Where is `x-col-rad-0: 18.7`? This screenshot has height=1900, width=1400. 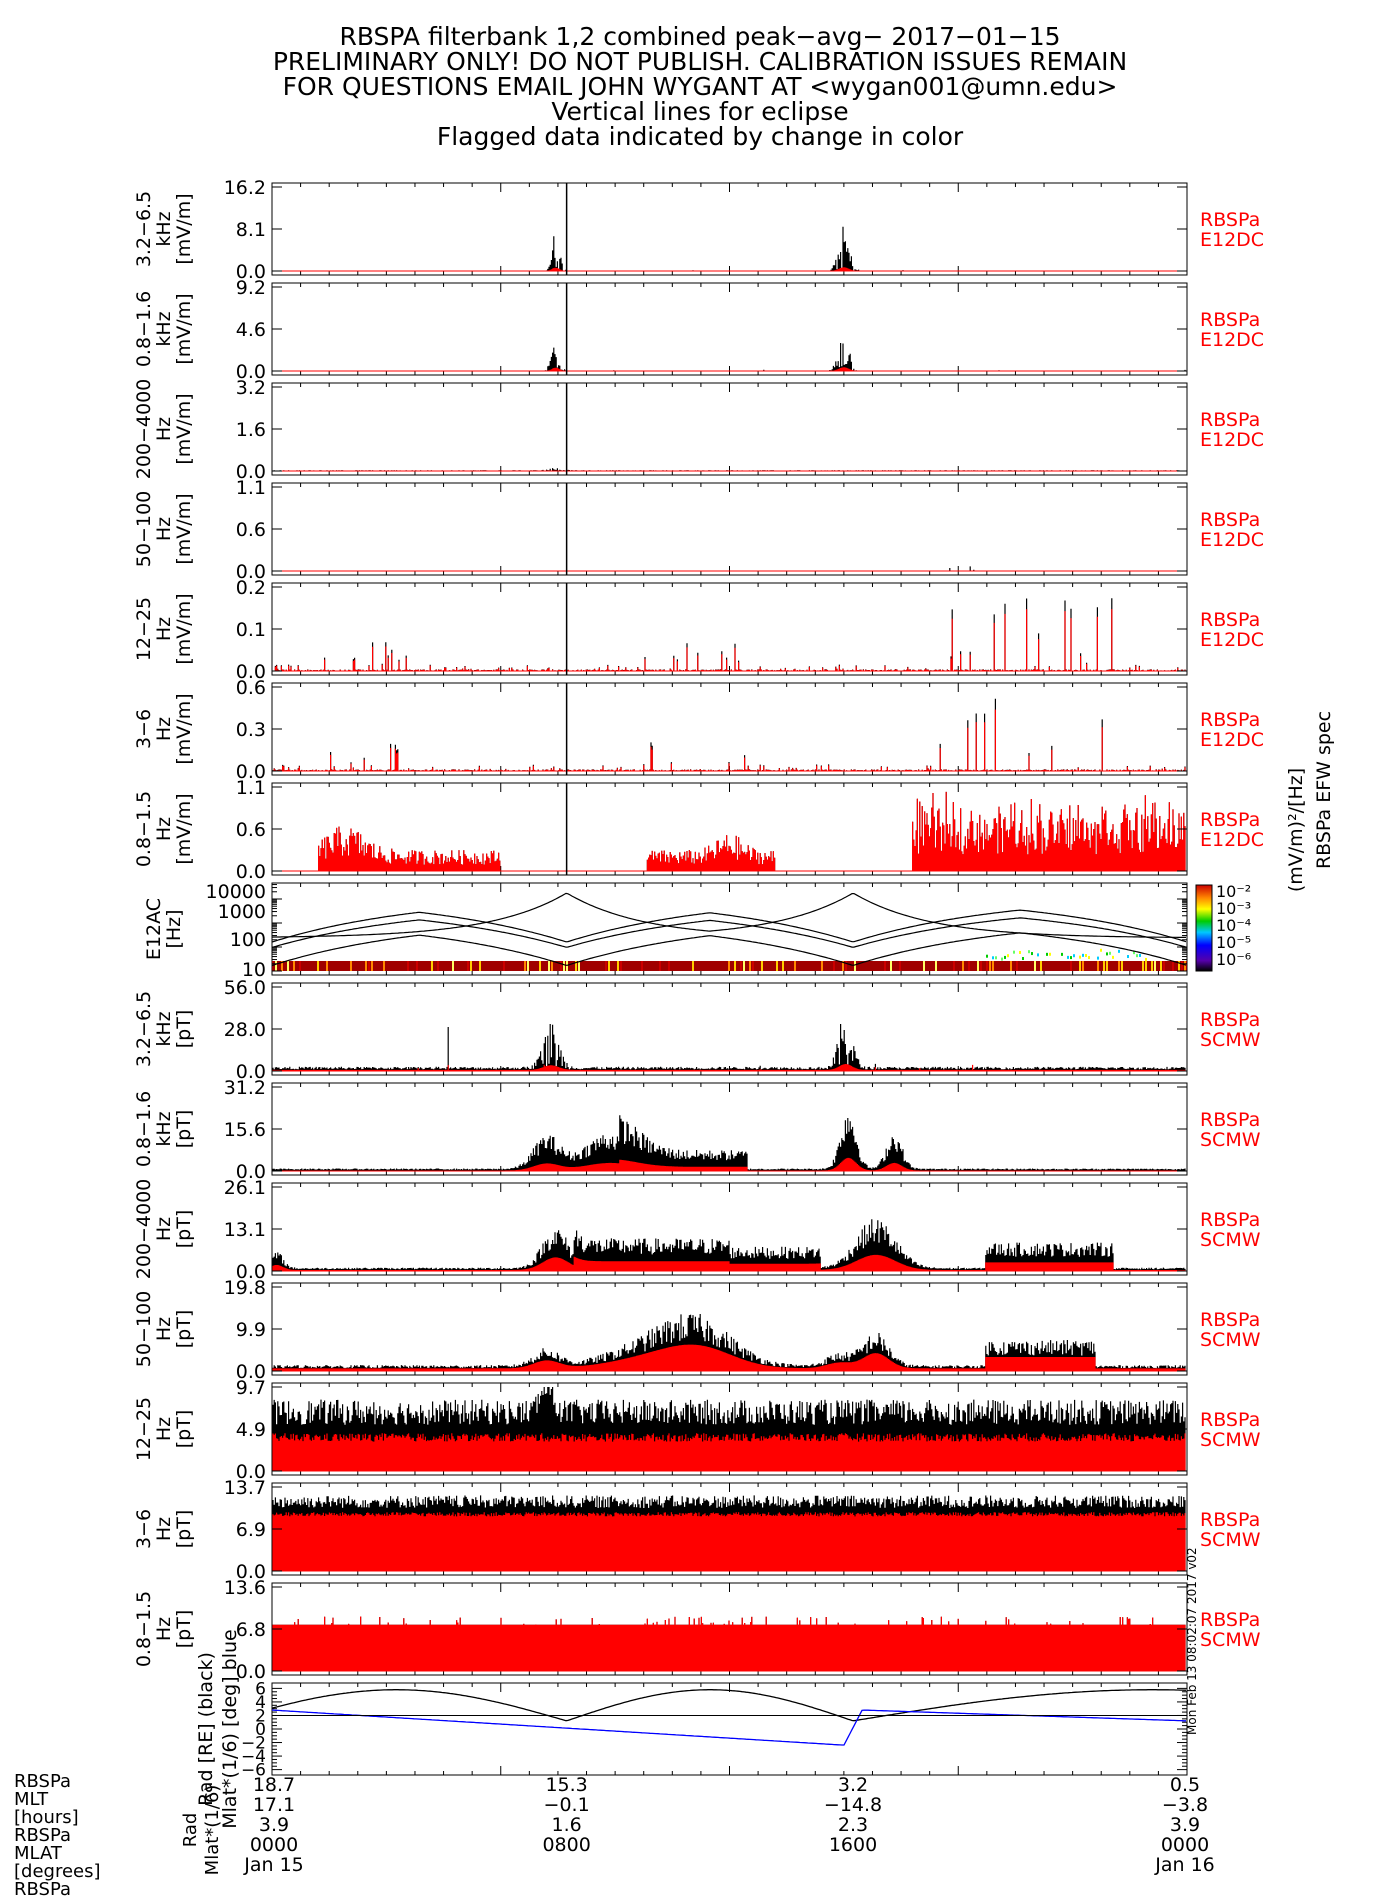
x-col-rad-0: 18.7 is located at coordinates (274, 1785).